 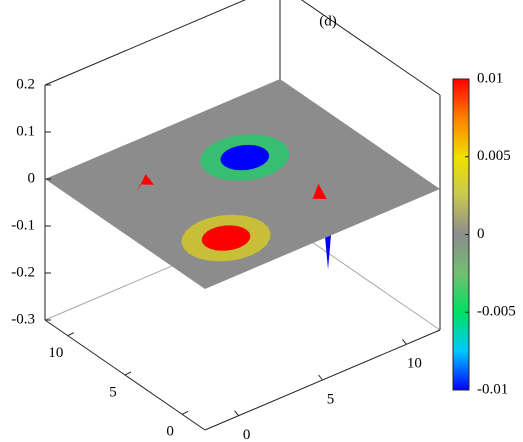 I want to click on z-tick-label: 0.1, so click(x=25, y=131).